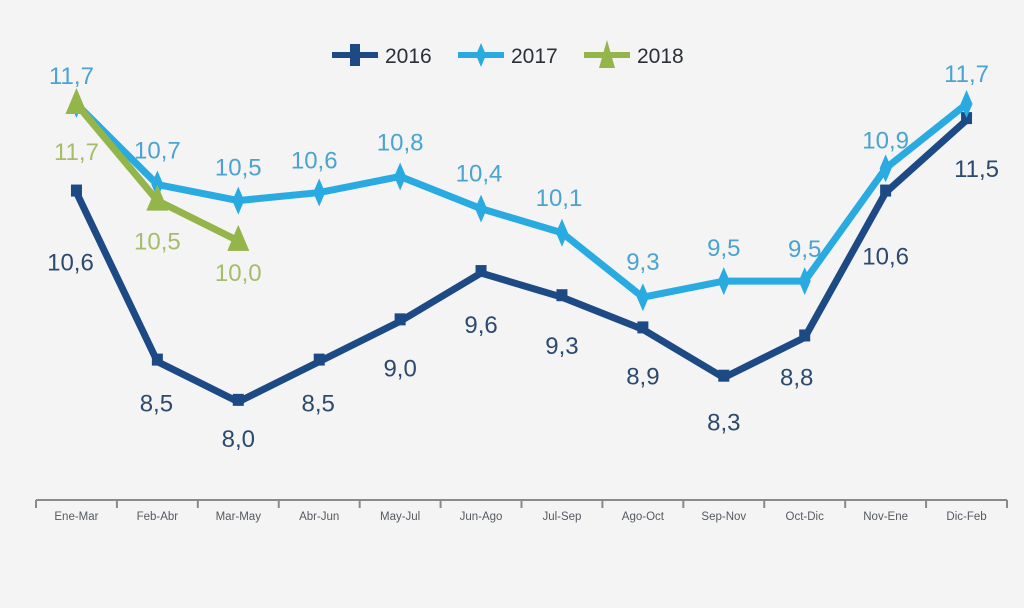  What do you see at coordinates (561, 517) in the screenshot?
I see `x-tick-label: Jul-Sep` at bounding box center [561, 517].